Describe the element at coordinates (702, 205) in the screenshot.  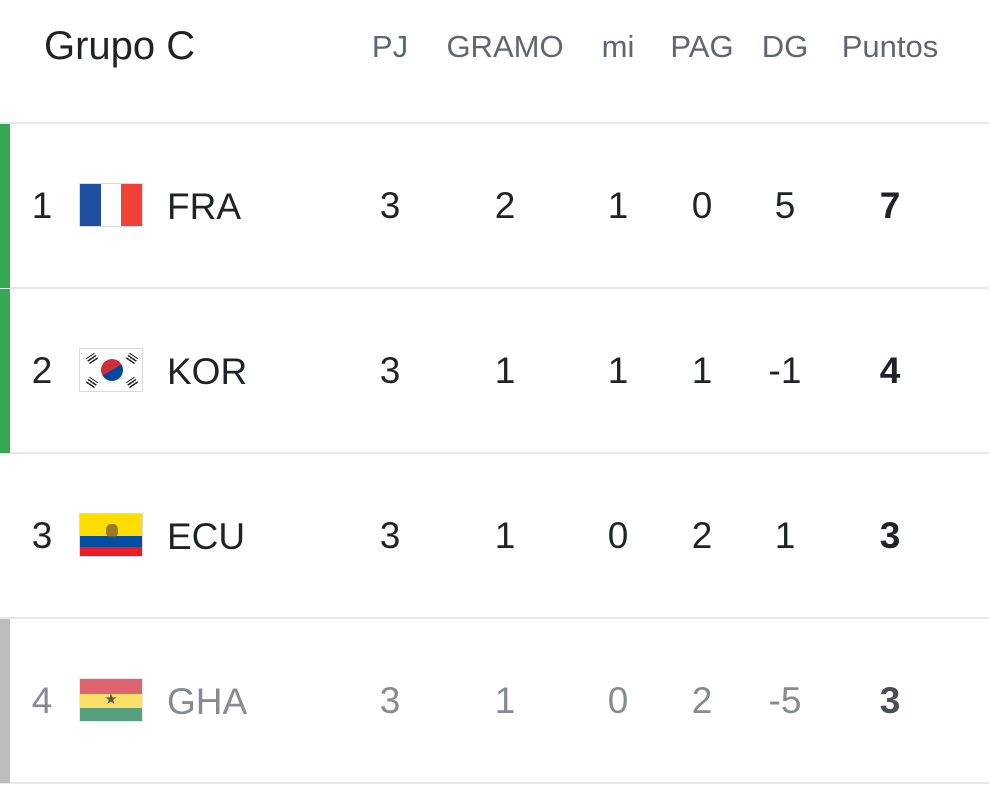
I see `stat-lost: 0` at that location.